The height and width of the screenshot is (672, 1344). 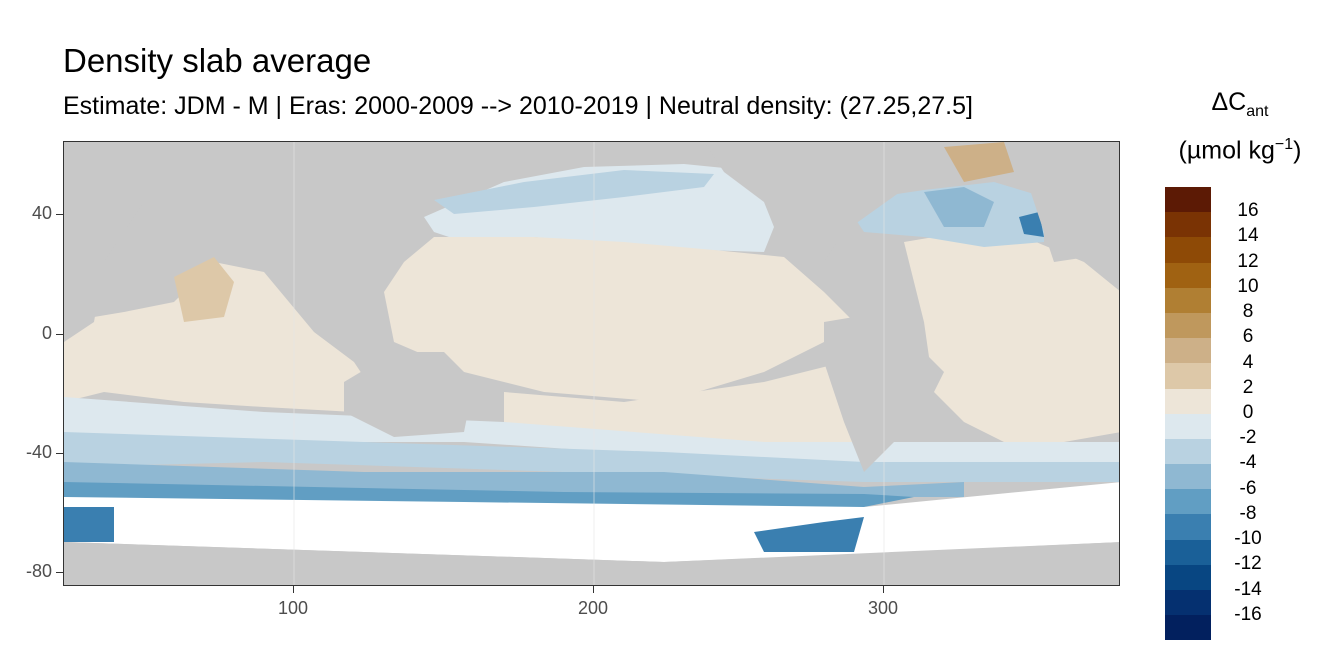 I want to click on legend-label: -14, so click(x=1248, y=589).